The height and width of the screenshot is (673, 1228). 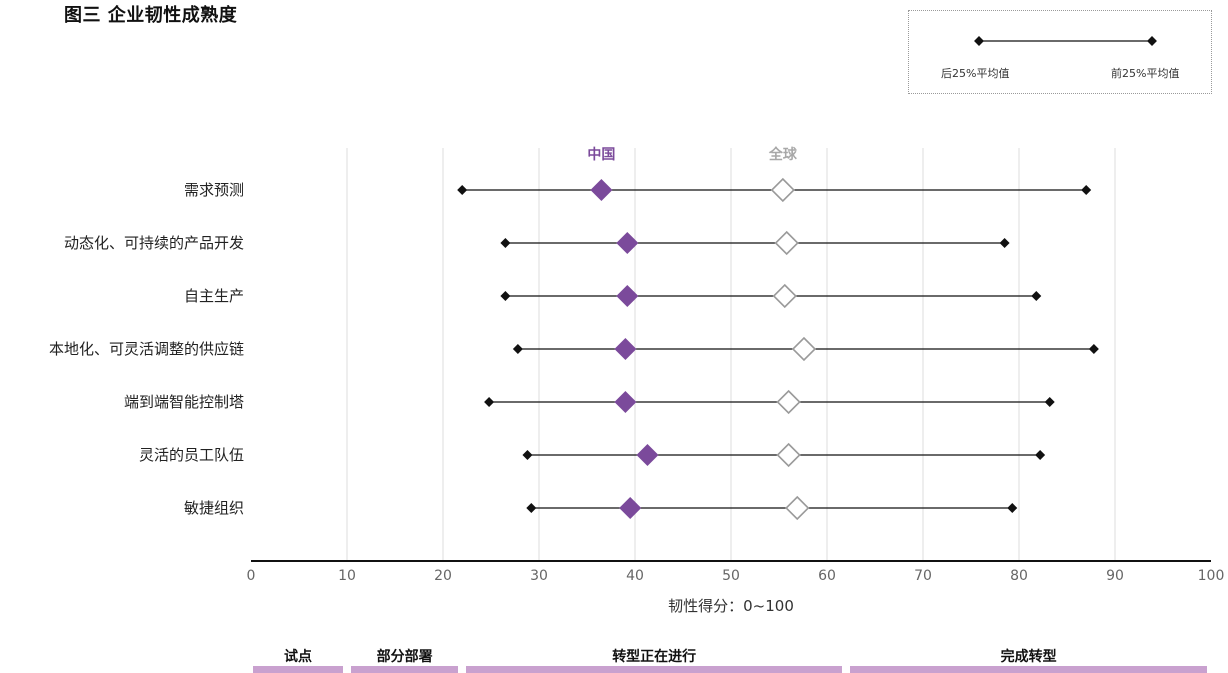 I want to click on global-series-label: 全球, so click(x=783, y=154).